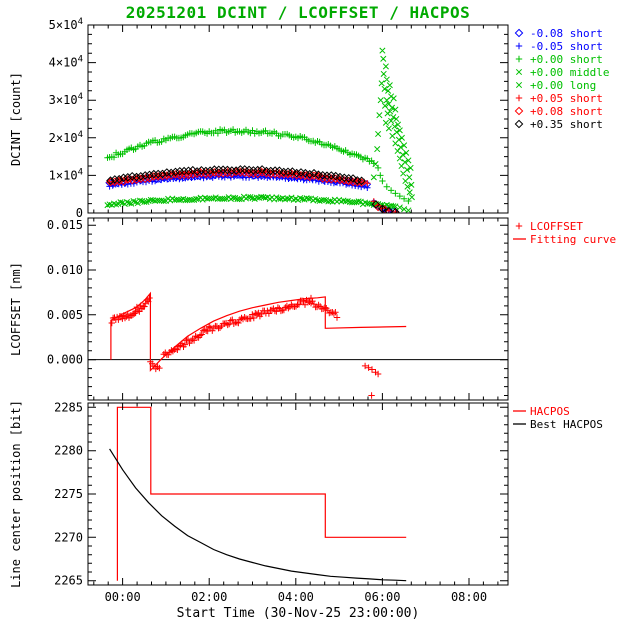 The height and width of the screenshot is (640, 640). Describe the element at coordinates (298, 613) in the screenshot. I see `x-axis-label: Start Time (30-Nov-25 23:00:00)` at that location.